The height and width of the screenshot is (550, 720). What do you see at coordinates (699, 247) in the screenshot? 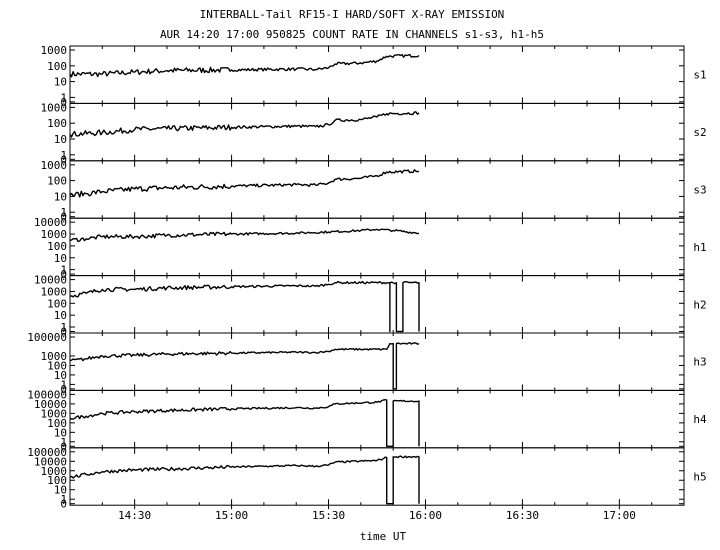
I see `channel-label: h1` at bounding box center [699, 247].